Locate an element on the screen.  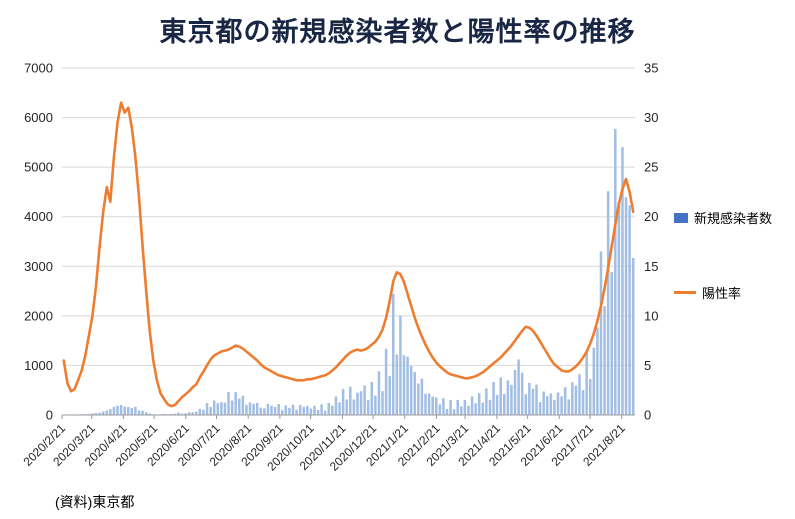
svg-text: 3000 is located at coordinates (38, 266).